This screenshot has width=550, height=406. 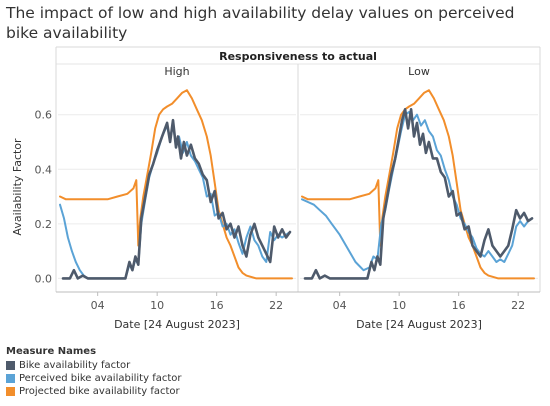 I want to click on panel-title-low: Low, so click(x=419, y=71).